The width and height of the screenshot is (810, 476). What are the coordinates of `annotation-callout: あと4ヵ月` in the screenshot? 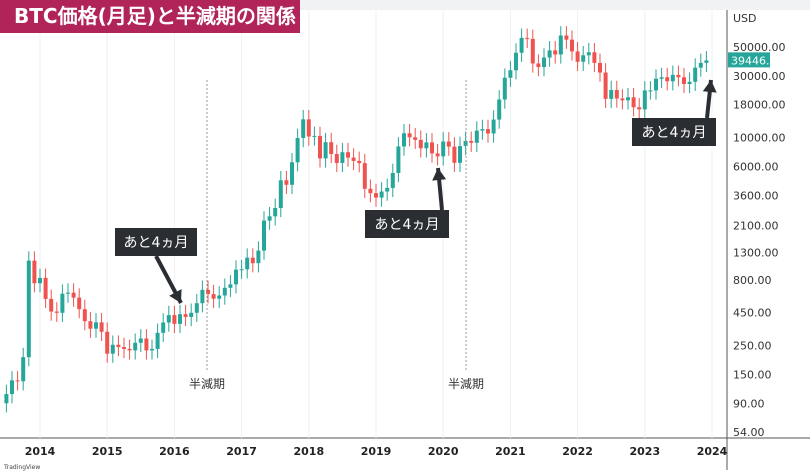 It's located at (156, 266).